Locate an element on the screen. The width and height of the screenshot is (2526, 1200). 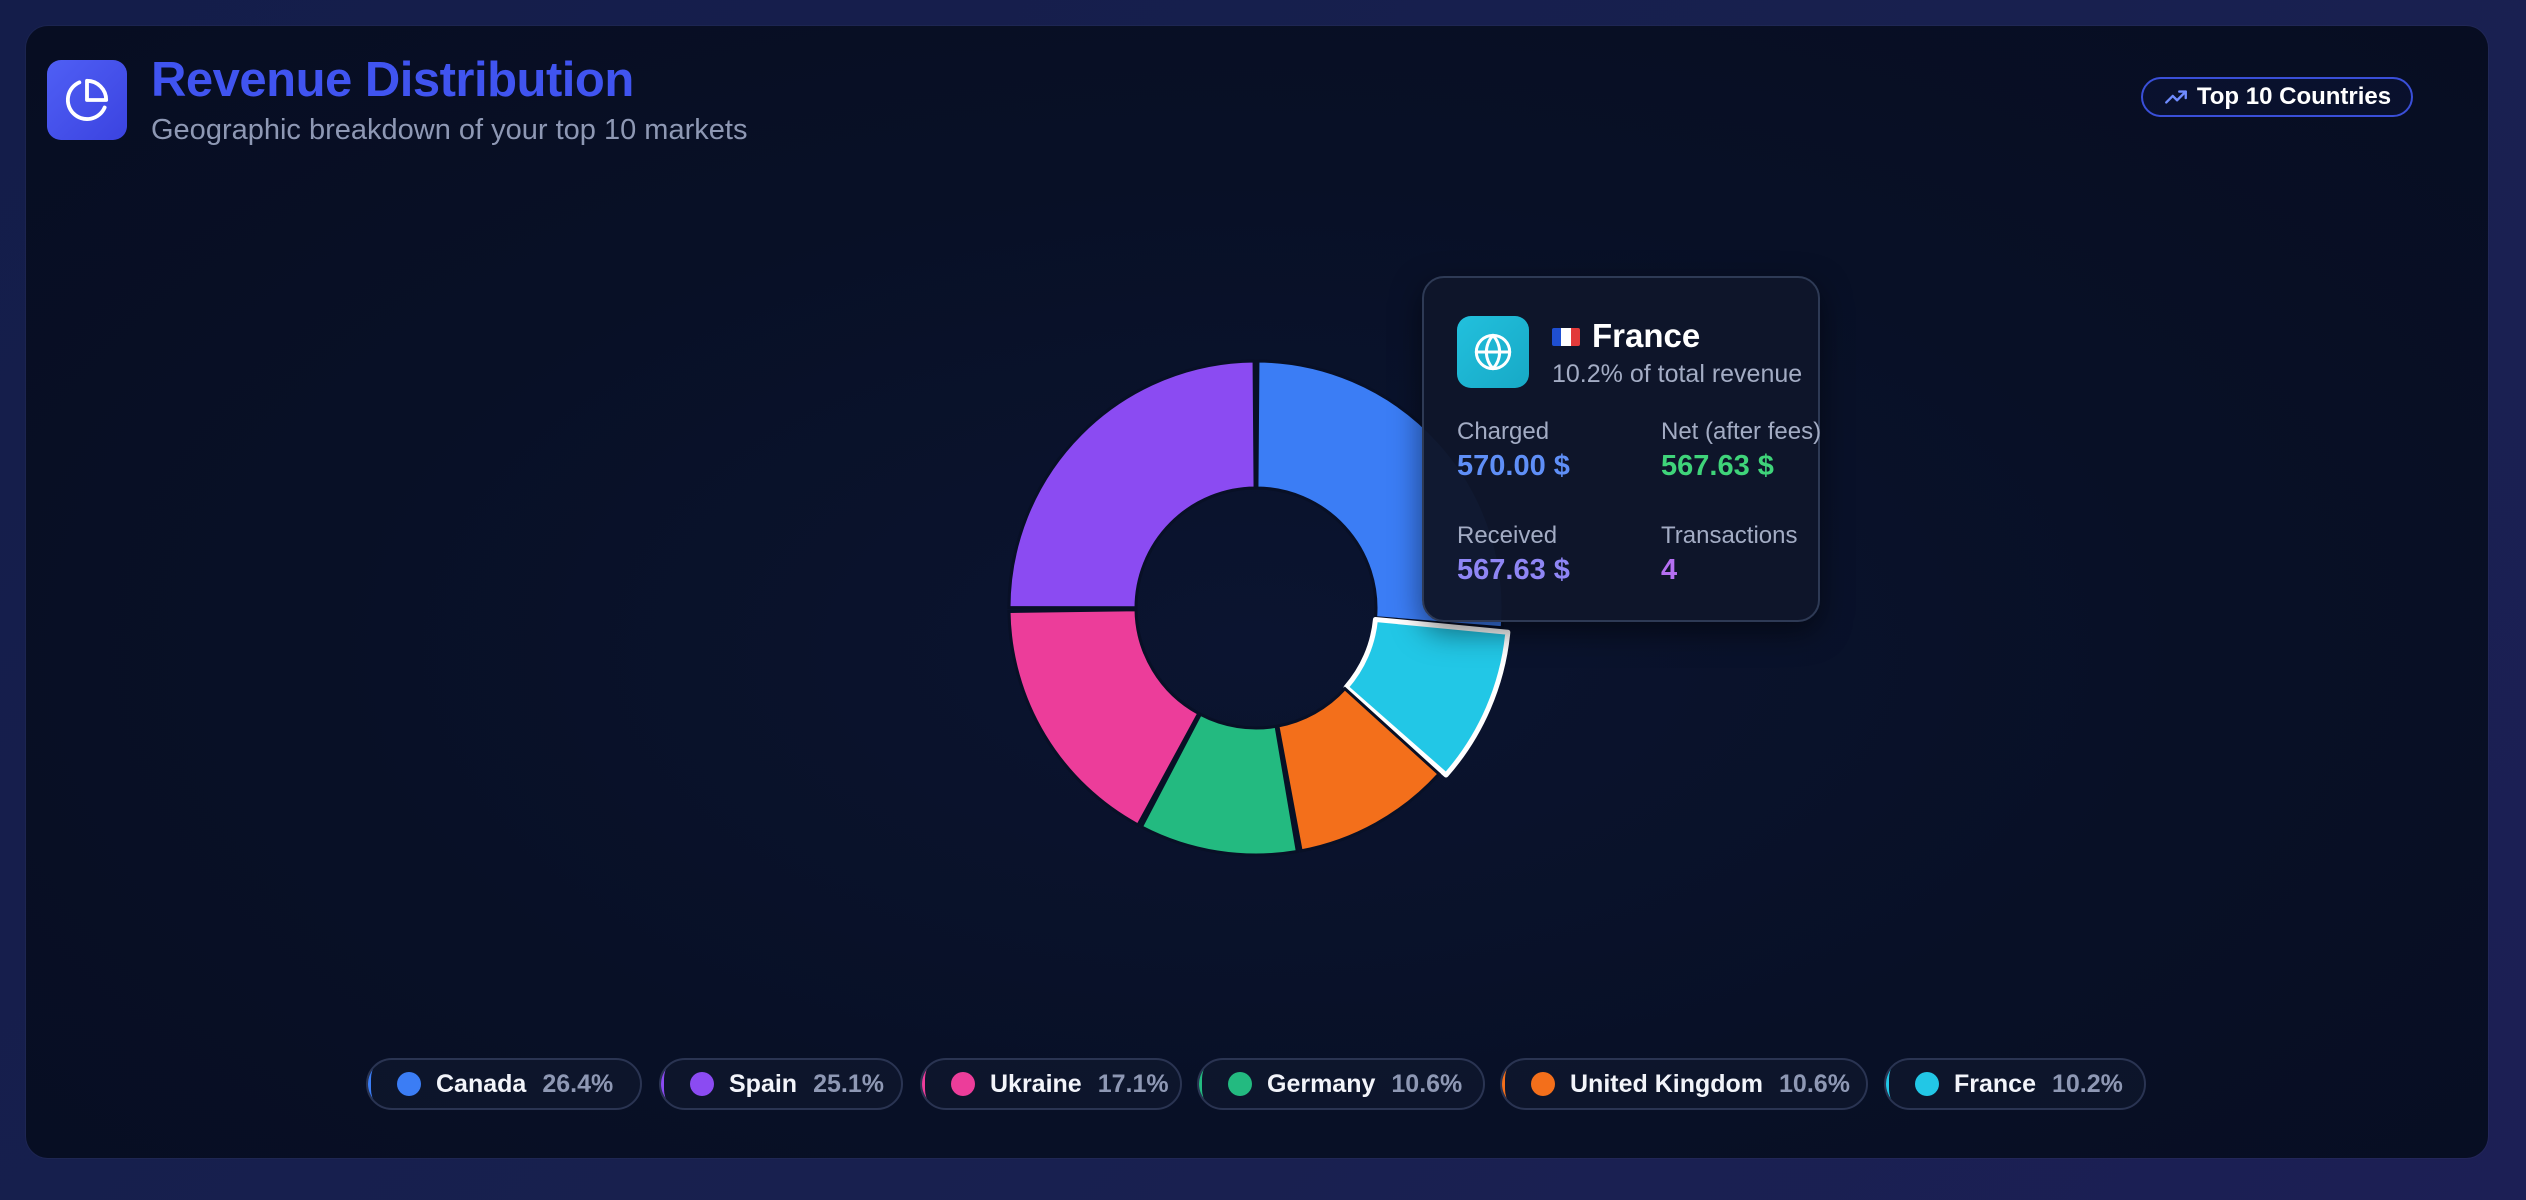
transactions-value: 4 is located at coordinates (1669, 570).